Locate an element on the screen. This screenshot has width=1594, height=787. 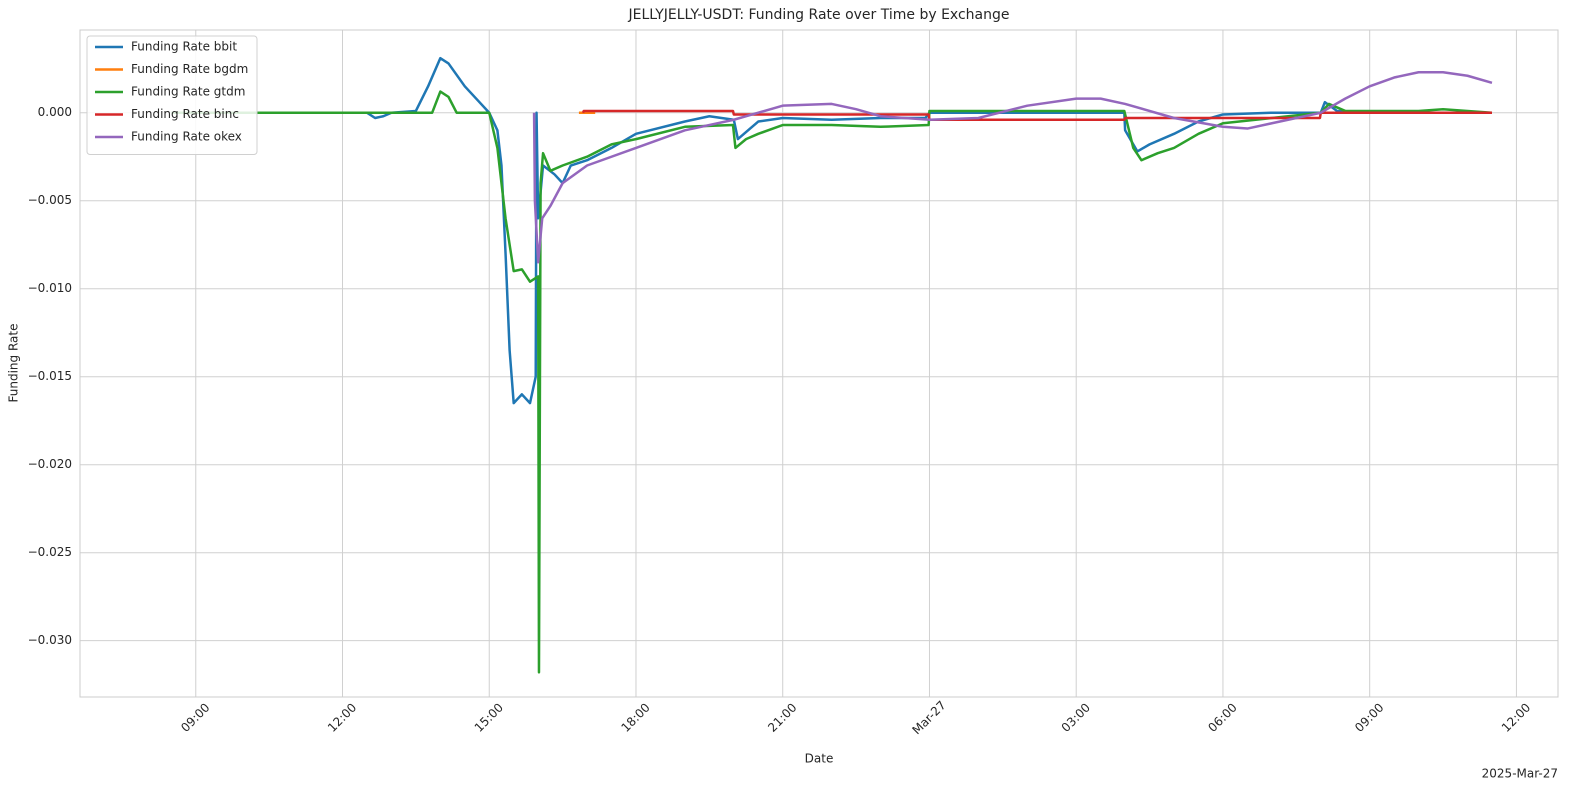
legend-label: Funding Rate bgdm is located at coordinates (189, 69).